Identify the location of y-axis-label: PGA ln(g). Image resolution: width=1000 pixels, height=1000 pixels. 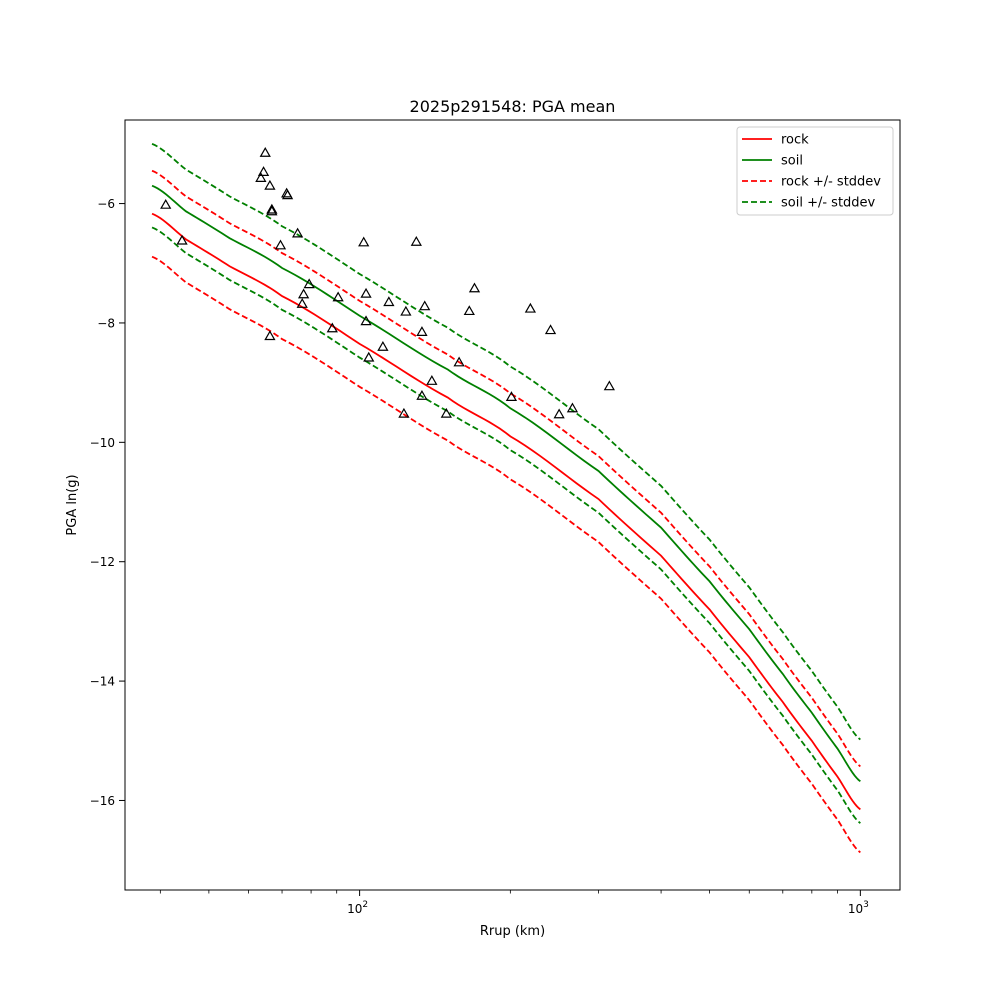
(72, 504).